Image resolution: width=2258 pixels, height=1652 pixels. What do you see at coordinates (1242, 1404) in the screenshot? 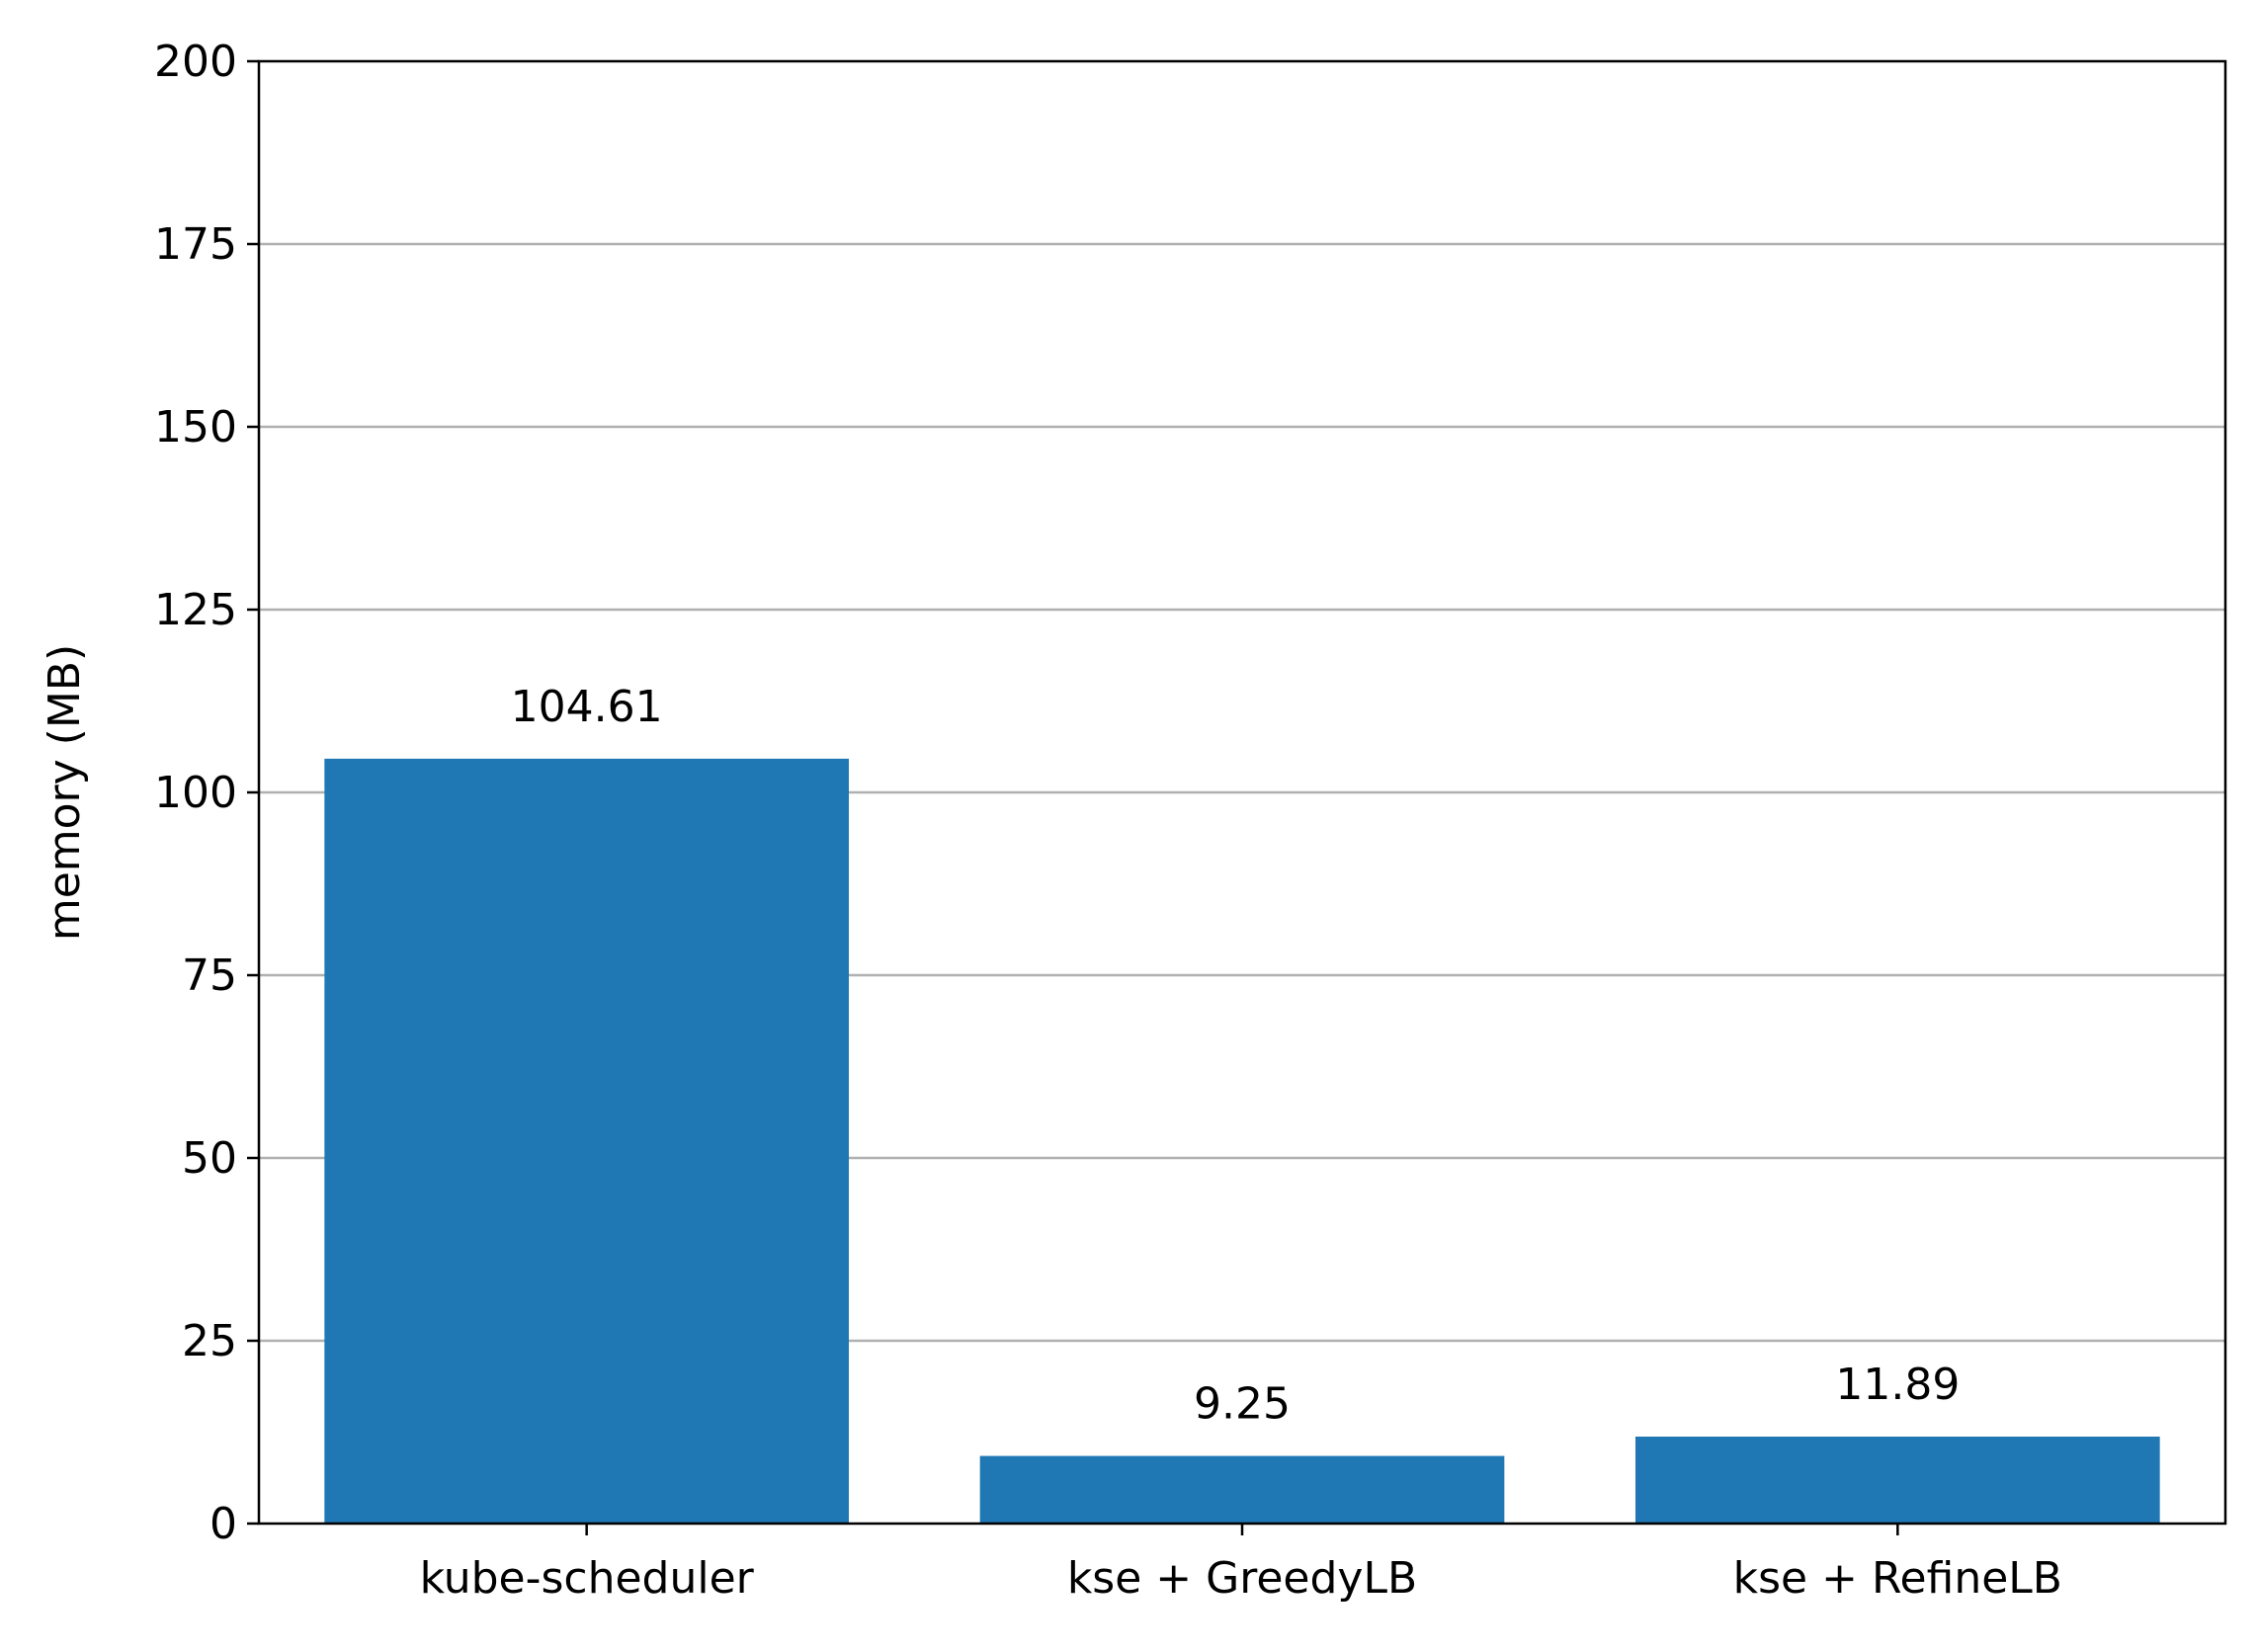
I see `bar-value-label: 9.25` at bounding box center [1242, 1404].